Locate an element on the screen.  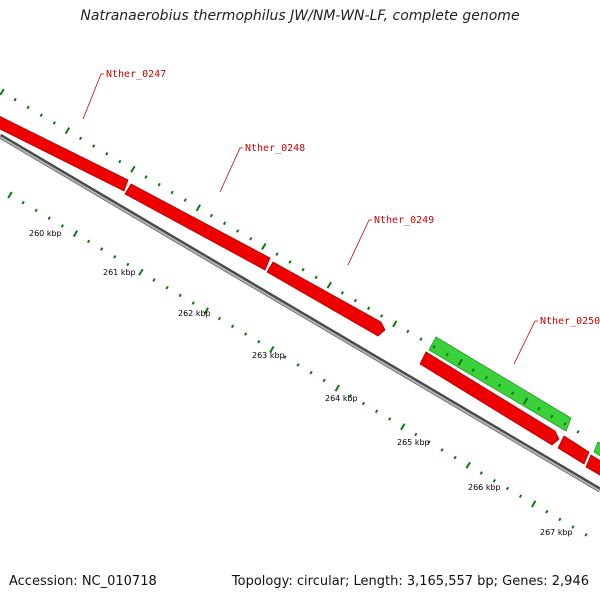
forward-strand-genes is located at coordinates (514, 397).